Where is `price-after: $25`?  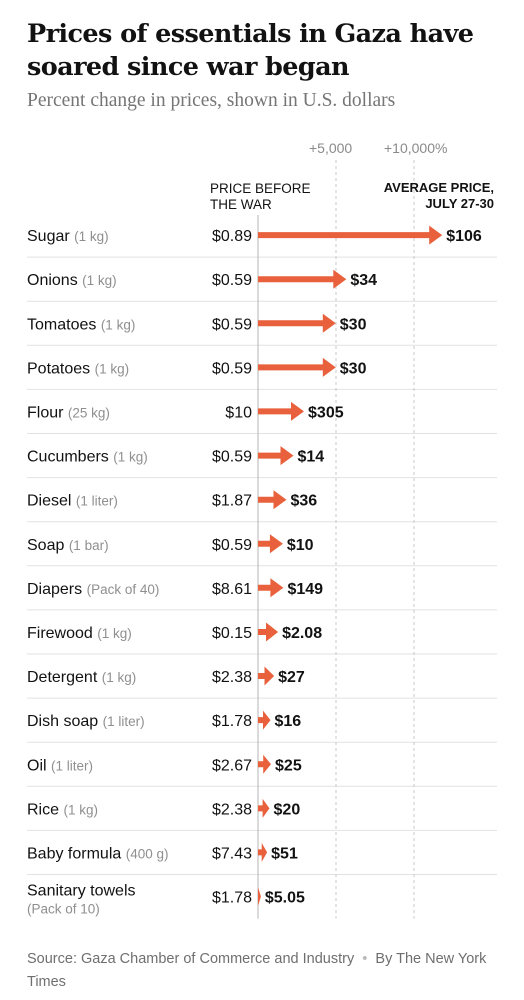 price-after: $25 is located at coordinates (288, 765).